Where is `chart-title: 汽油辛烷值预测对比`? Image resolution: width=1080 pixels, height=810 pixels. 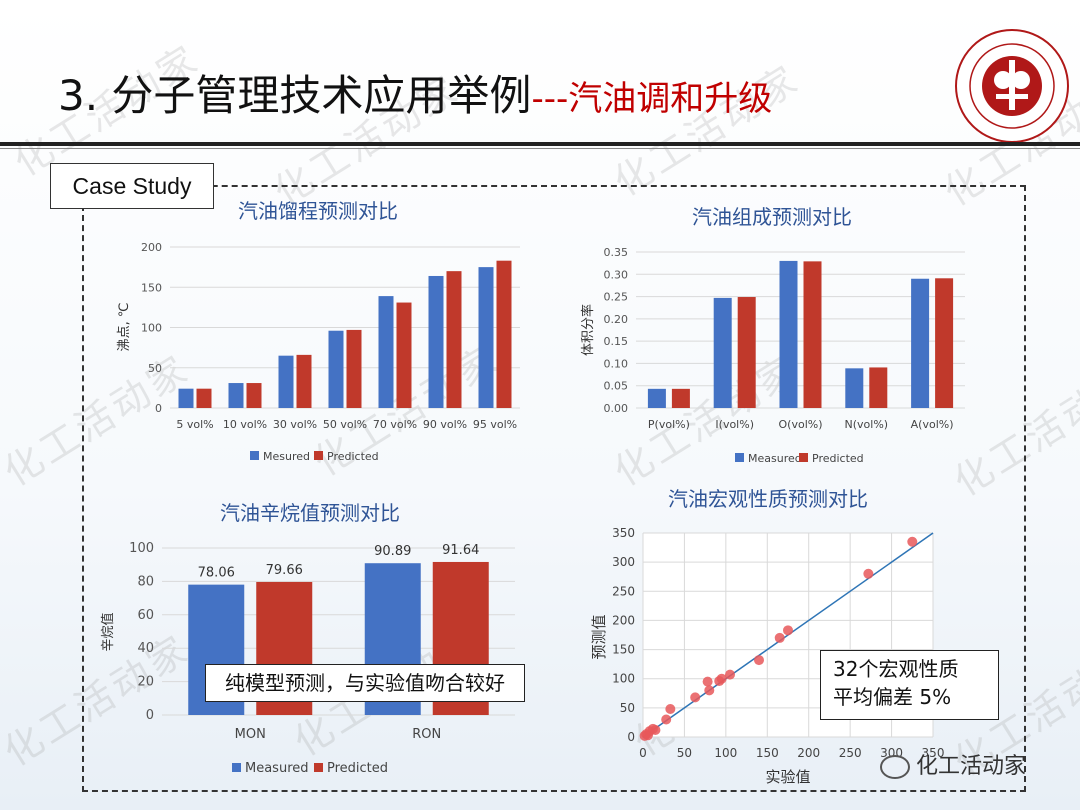 chart-title: 汽油辛烷值预测对比 is located at coordinates (310, 513).